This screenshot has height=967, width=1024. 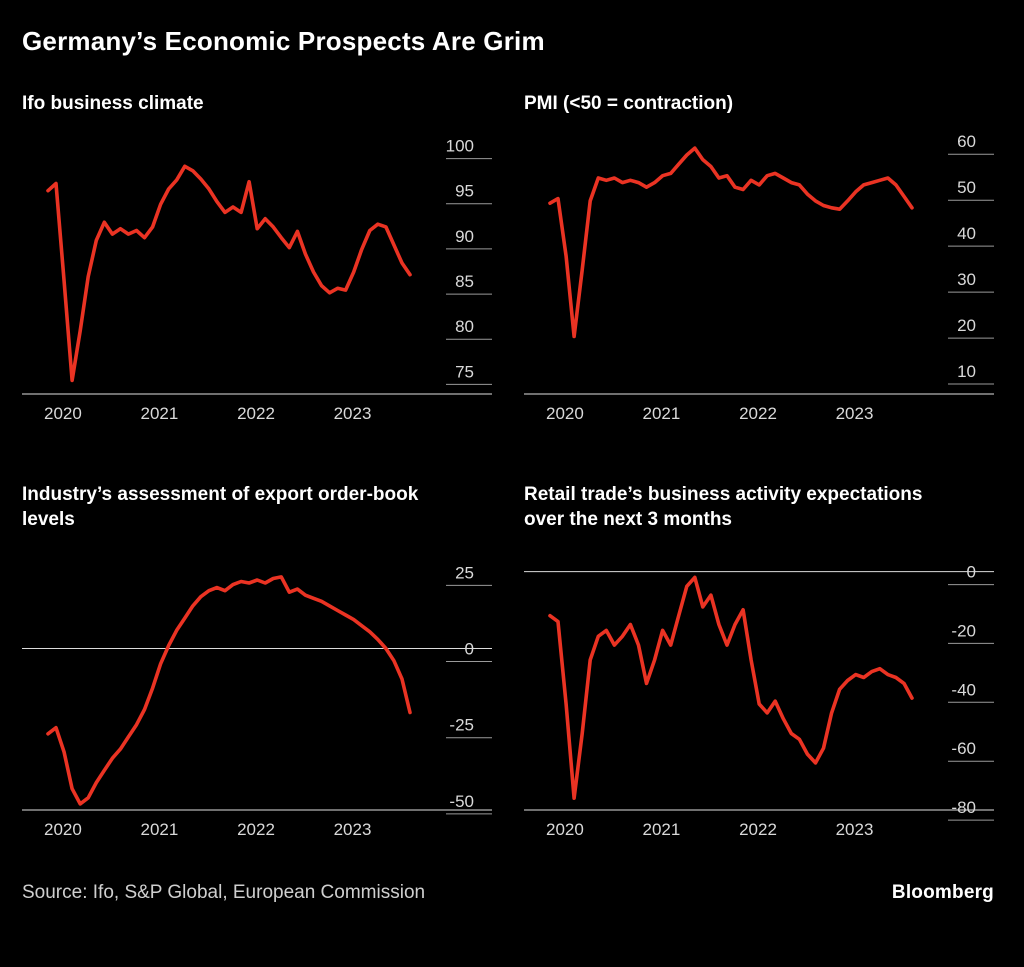 I want to click on line-chart-plot: 10 20 30 40 50 60 2020 2021 2022 2023, so click(x=759, y=277).